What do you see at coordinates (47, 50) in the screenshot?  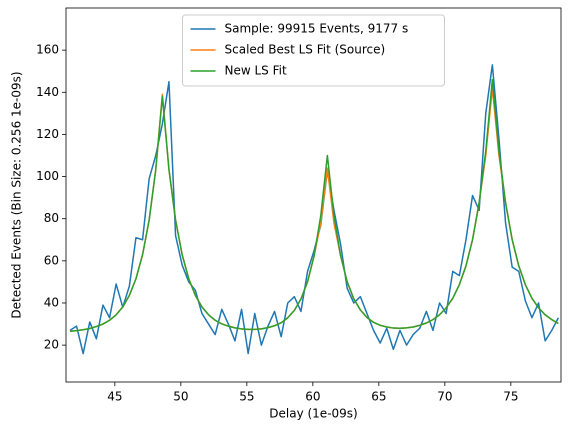 I see `y-tick-label: 160` at bounding box center [47, 50].